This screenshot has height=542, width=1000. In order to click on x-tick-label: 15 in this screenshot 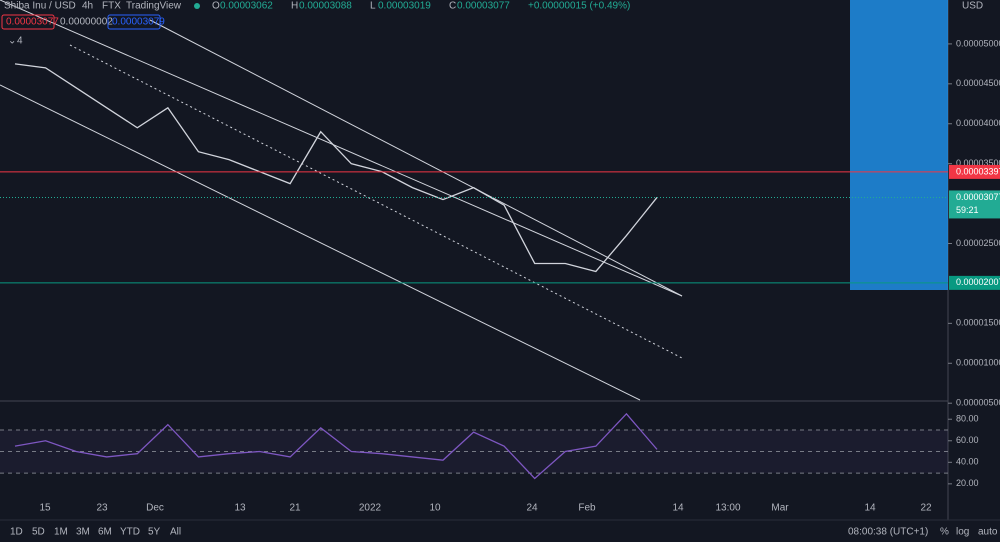, I will do `click(45, 508)`.